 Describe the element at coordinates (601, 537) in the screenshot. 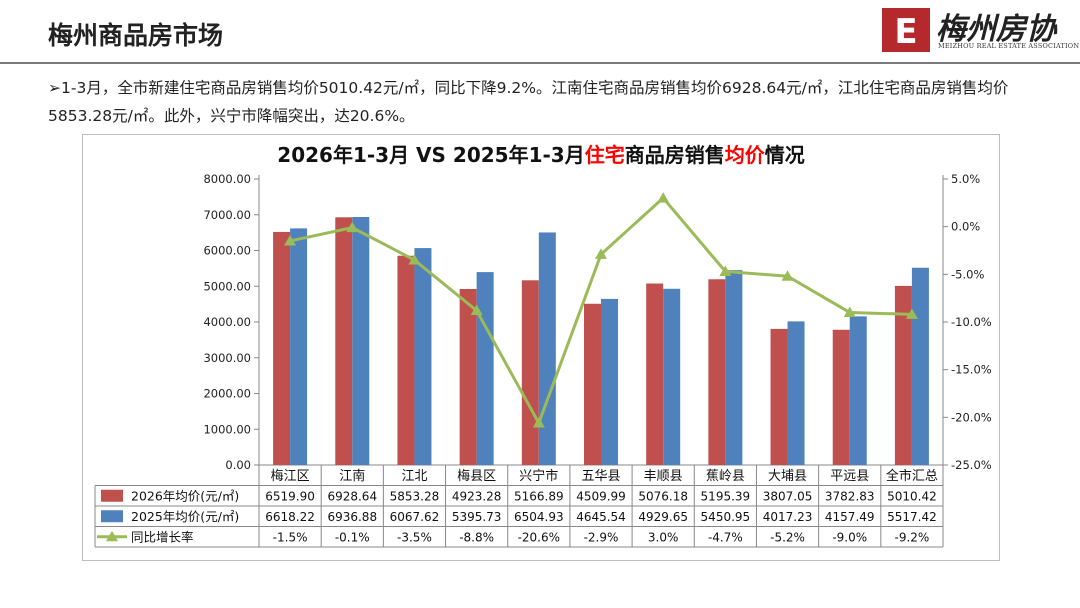

I see `table-cell: -2.9%` at that location.